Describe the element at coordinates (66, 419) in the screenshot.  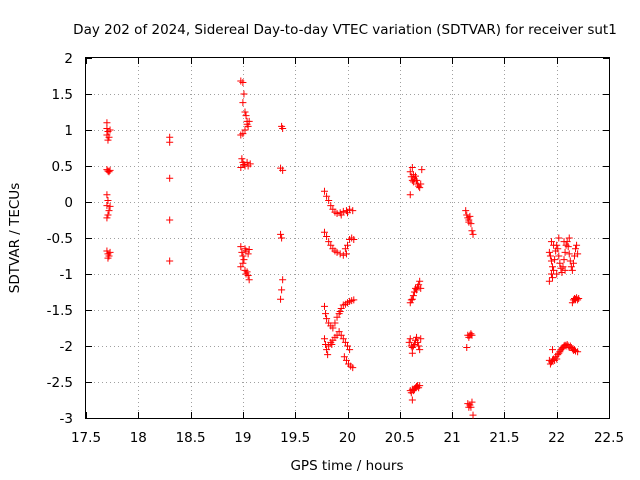
I see `y-tick-label: -3` at that location.